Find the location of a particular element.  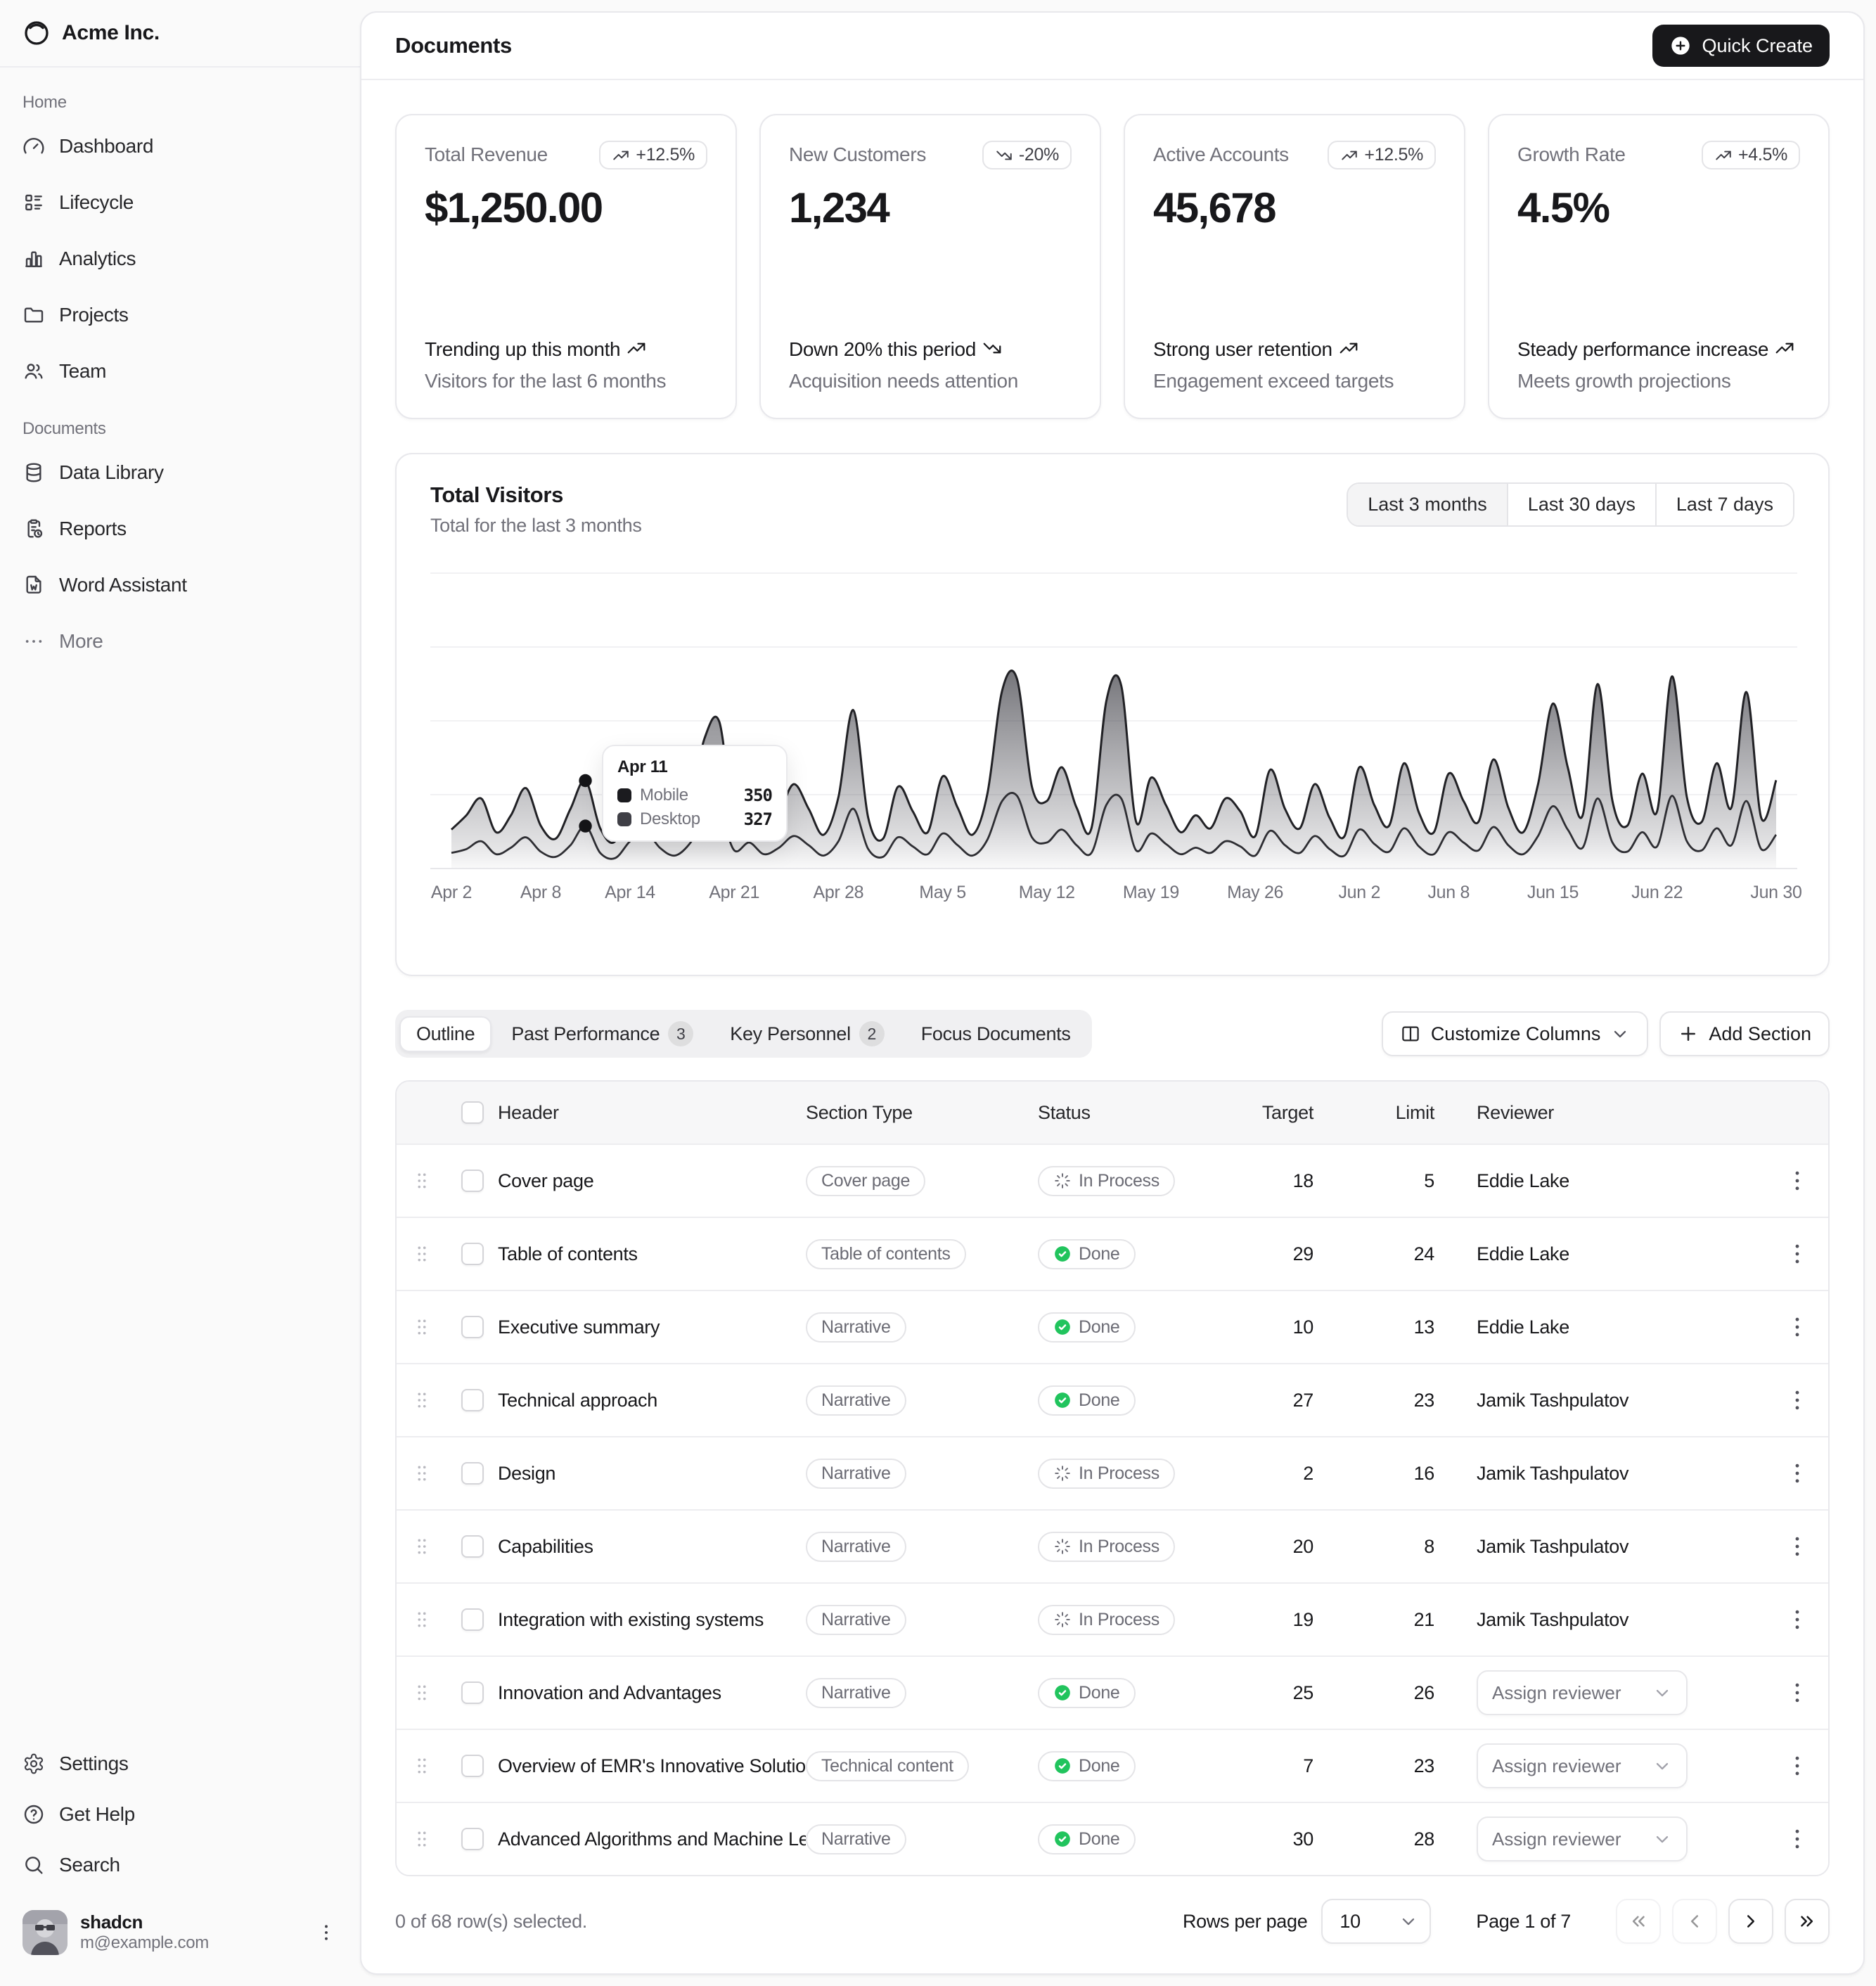

cell-header: Innovation and Advantages is located at coordinates (609, 1692).